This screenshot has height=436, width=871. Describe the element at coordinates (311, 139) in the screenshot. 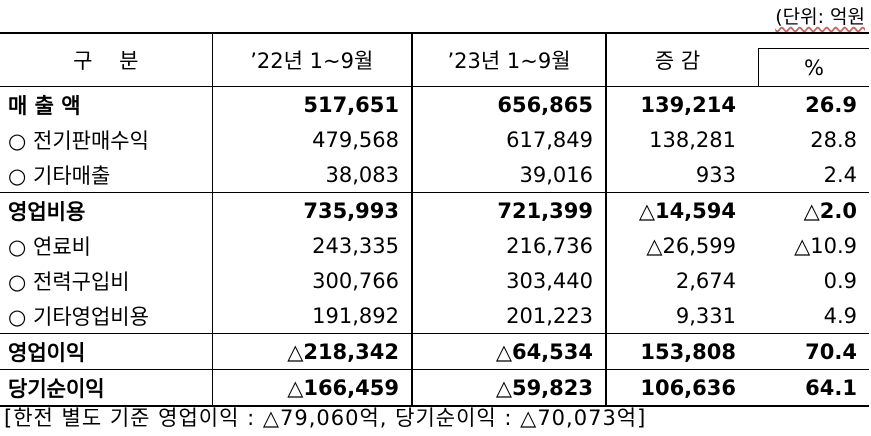

I see `value-2022: 479,568` at that location.